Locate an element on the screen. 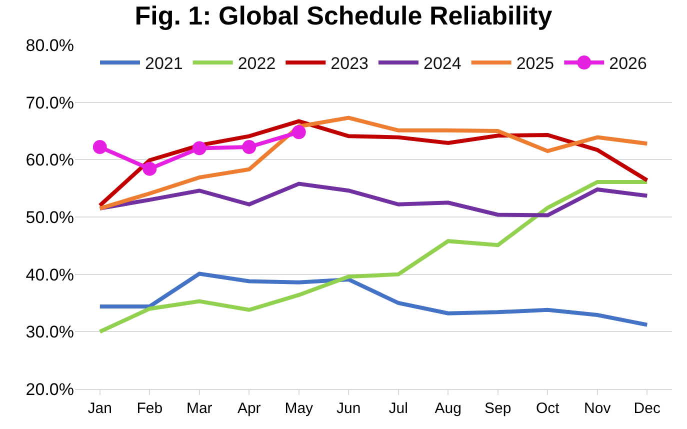 The width and height of the screenshot is (687, 429). y-tick-label: 40.0% is located at coordinates (50, 274).